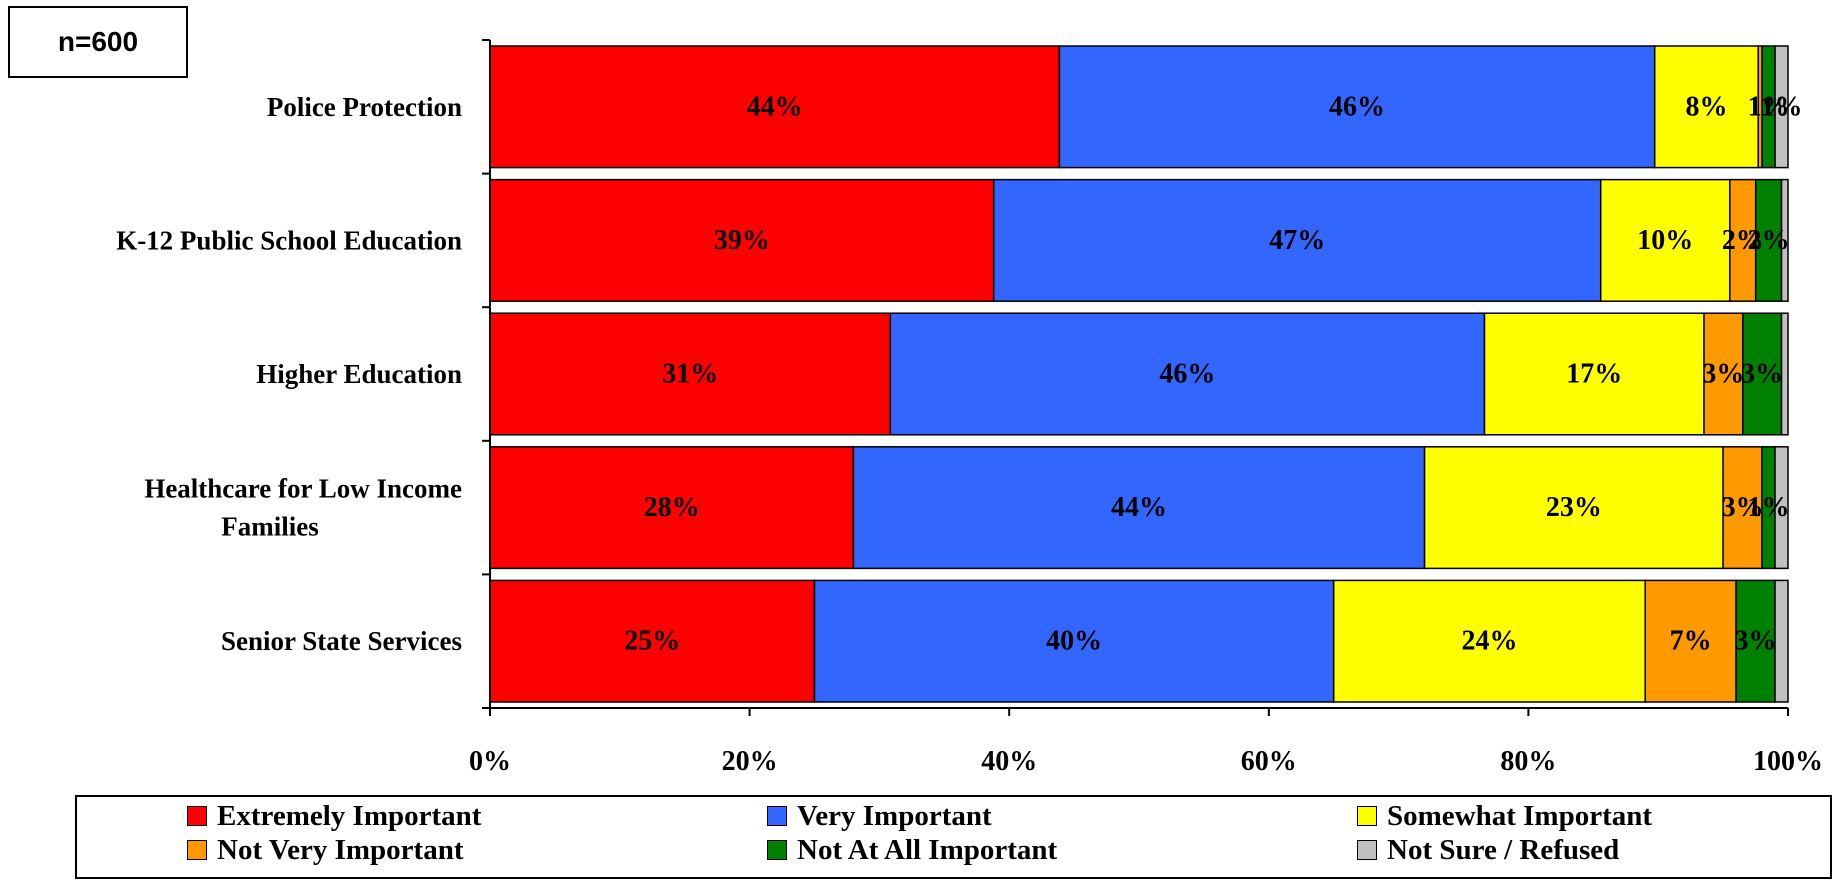 The width and height of the screenshot is (1843, 882). I want to click on category-label: Higher Education, so click(359, 374).